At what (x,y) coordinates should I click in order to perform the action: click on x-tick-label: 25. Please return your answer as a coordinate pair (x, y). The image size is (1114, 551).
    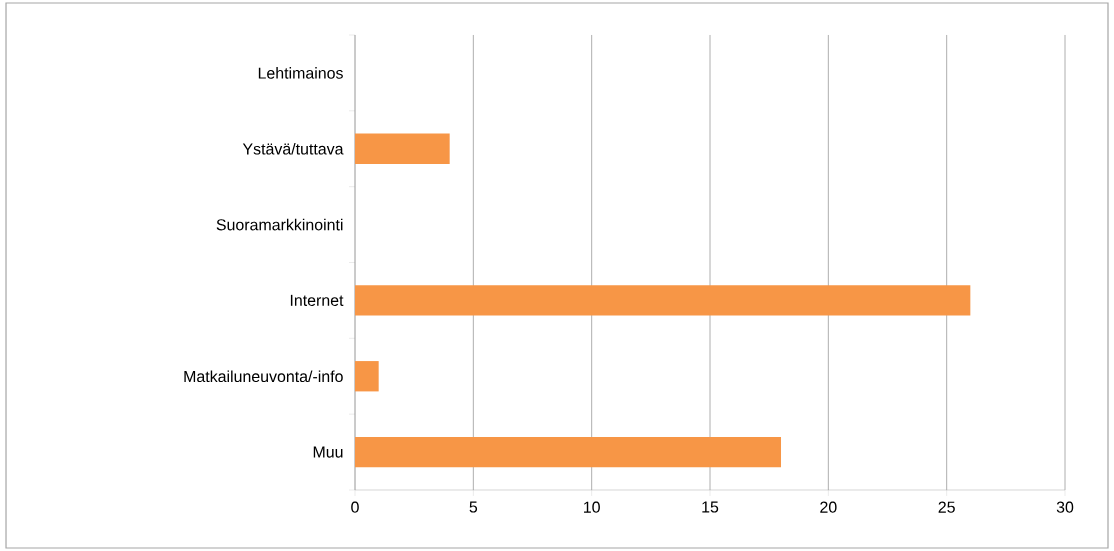
    Looking at the image, I should click on (946, 507).